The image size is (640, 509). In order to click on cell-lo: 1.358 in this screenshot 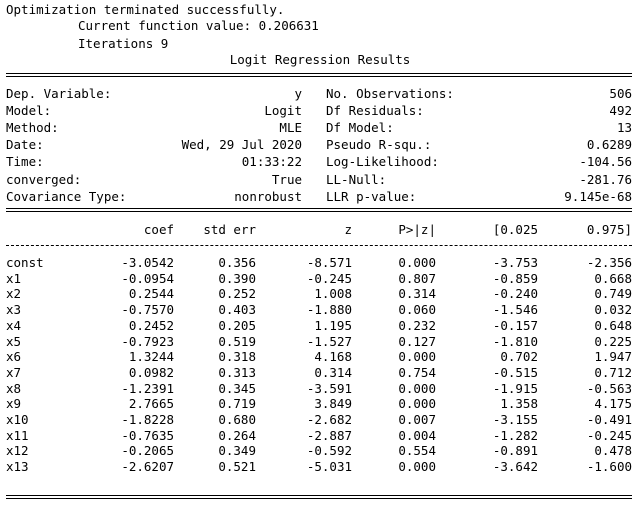, I will do `click(519, 403)`.